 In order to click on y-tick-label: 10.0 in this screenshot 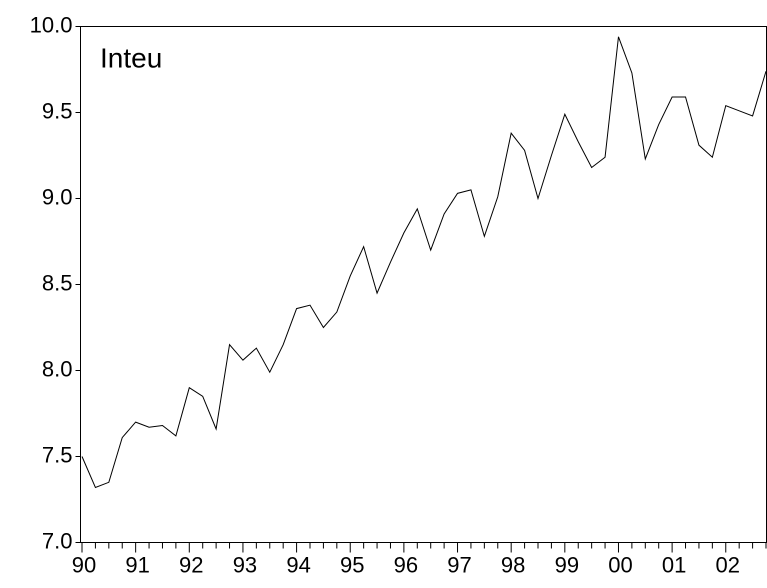, I will do `click(51, 24)`.